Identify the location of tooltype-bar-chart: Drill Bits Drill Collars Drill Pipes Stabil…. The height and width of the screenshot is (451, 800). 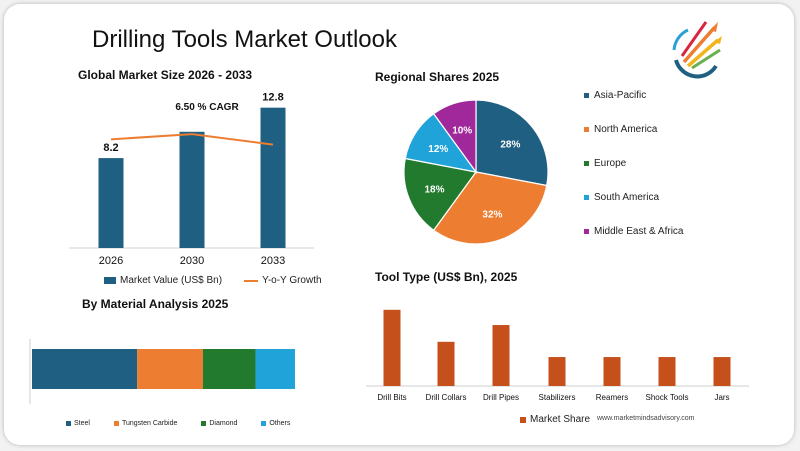
(557, 355).